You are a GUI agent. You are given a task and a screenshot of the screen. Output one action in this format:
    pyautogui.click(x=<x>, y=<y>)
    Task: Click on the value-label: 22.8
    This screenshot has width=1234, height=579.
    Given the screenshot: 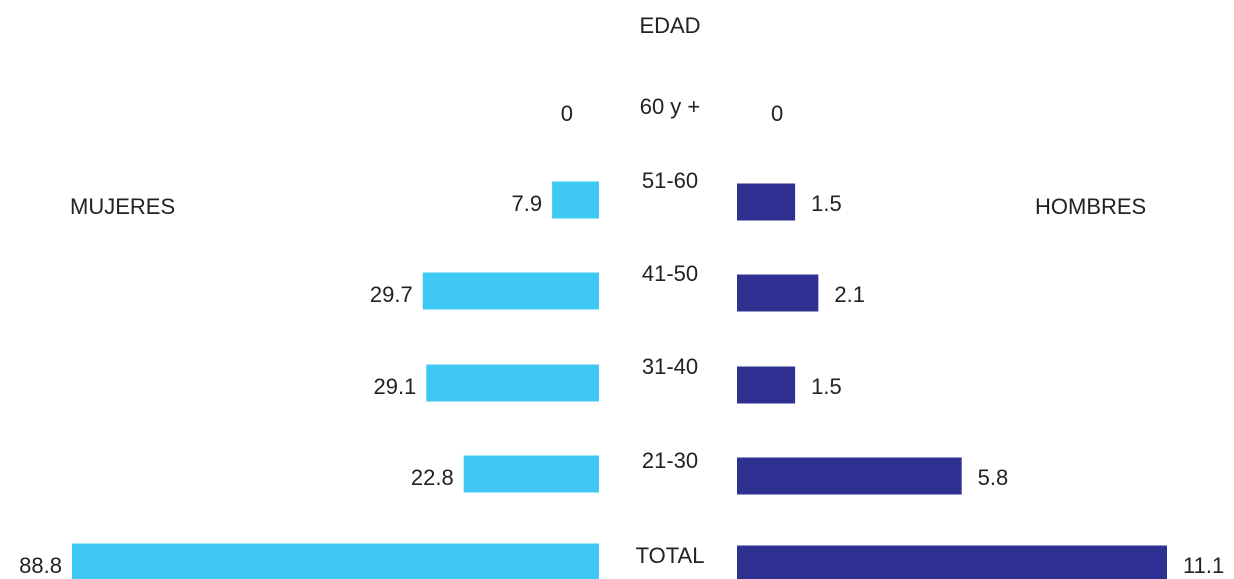 What is the action you would take?
    pyautogui.click(x=432, y=477)
    